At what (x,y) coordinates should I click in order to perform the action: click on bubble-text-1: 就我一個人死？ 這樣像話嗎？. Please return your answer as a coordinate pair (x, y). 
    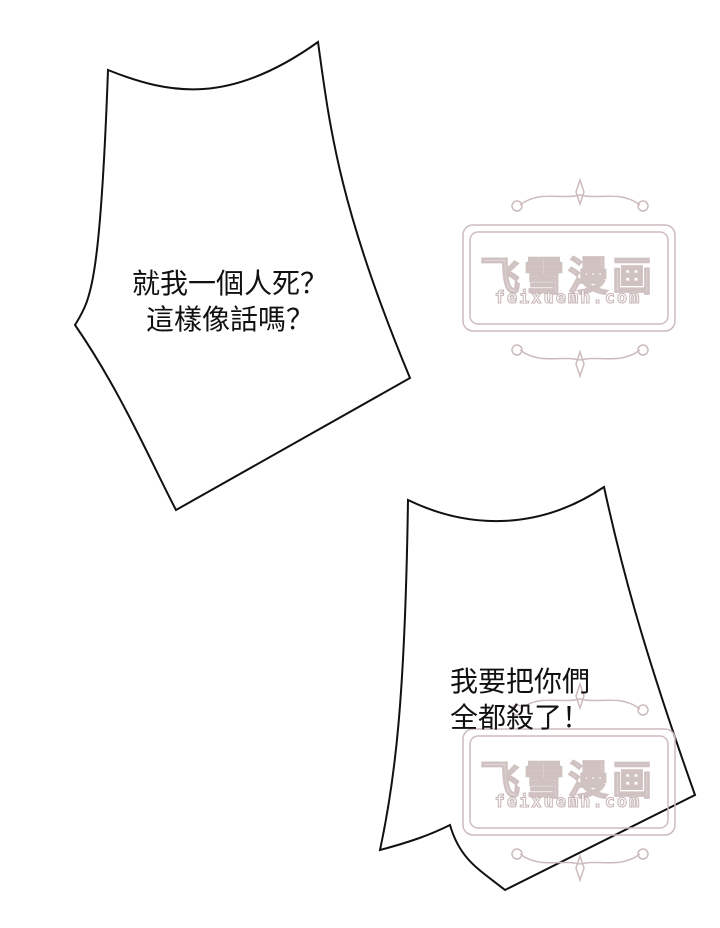
    Looking at the image, I should click on (230, 302).